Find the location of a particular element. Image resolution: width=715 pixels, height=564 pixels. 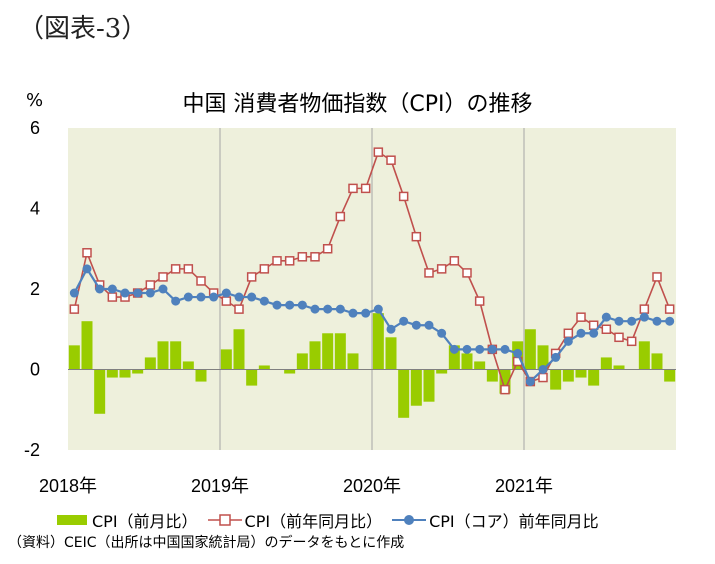

legend: CPI（前月比） CPI（前年同月比） CPI（コア）前年同月比 is located at coordinates (332, 520).